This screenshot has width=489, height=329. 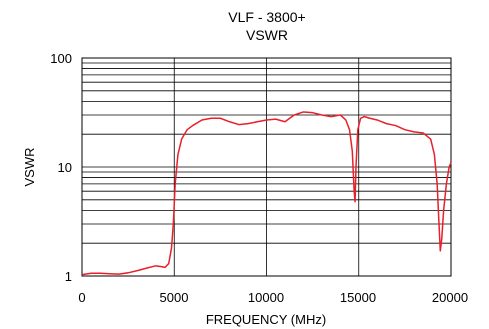 What do you see at coordinates (65, 167) in the screenshot?
I see `y-tick-label-10: 10` at bounding box center [65, 167].